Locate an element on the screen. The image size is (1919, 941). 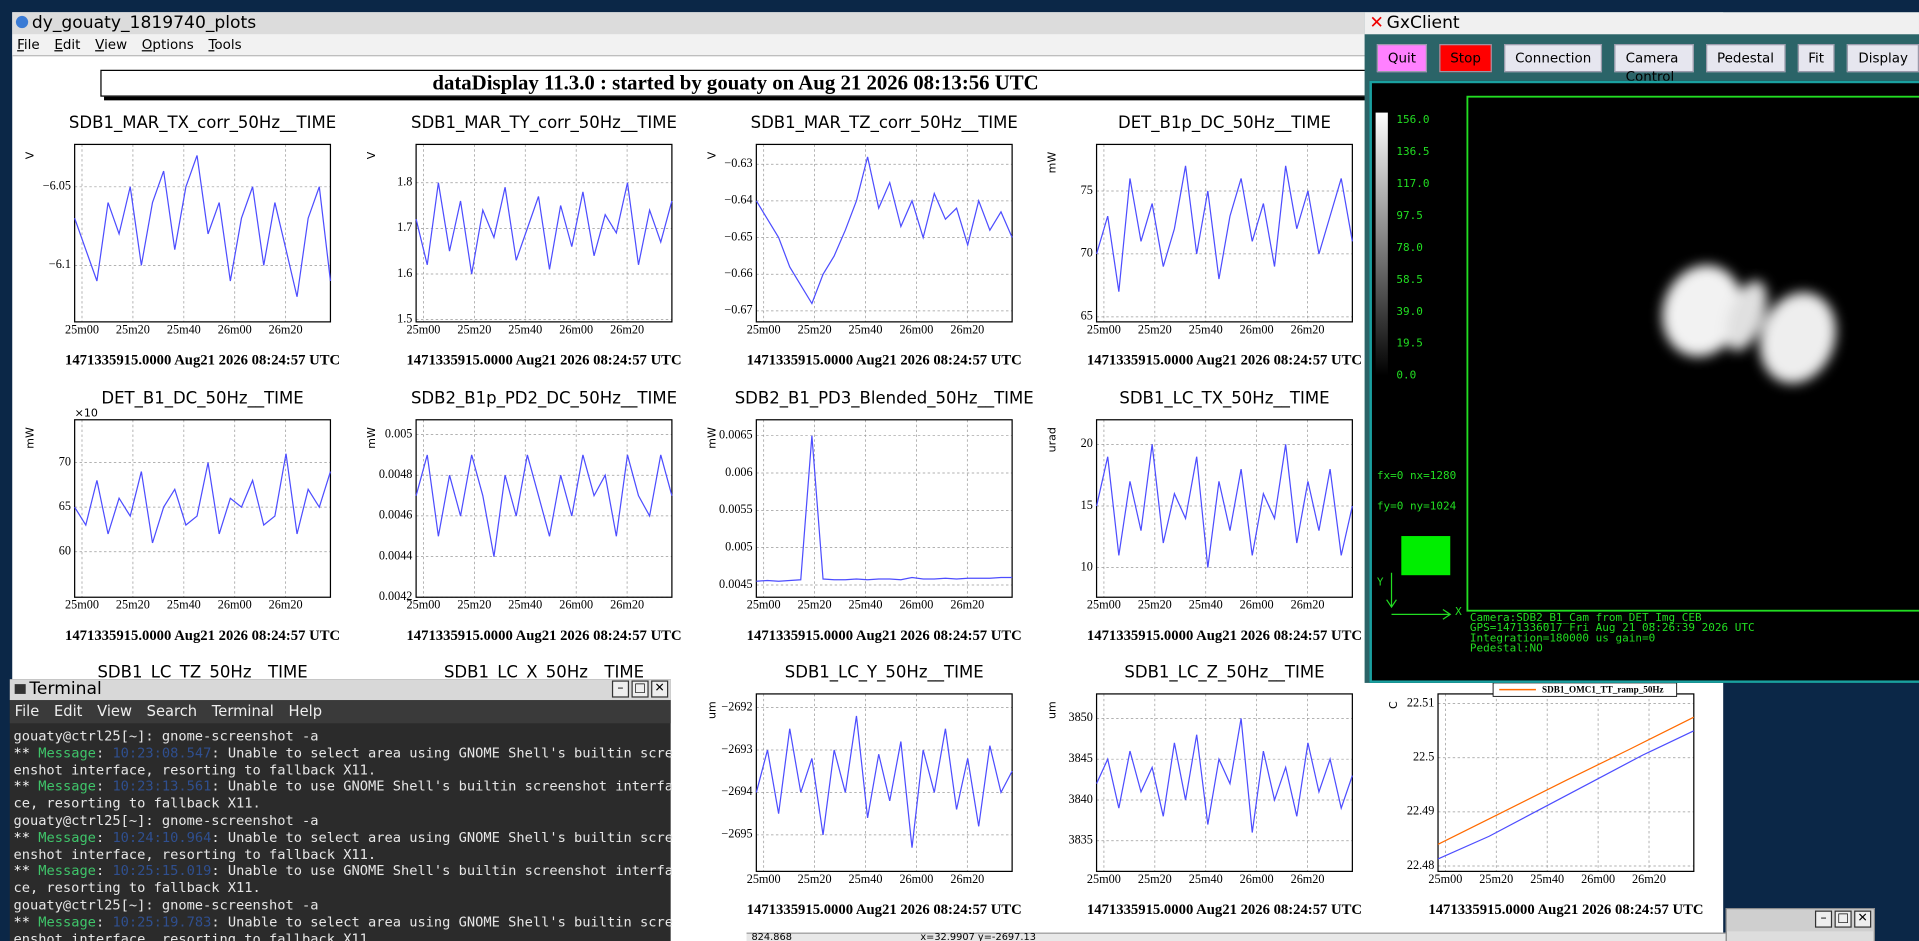
button: Display is located at coordinates (1883, 58).